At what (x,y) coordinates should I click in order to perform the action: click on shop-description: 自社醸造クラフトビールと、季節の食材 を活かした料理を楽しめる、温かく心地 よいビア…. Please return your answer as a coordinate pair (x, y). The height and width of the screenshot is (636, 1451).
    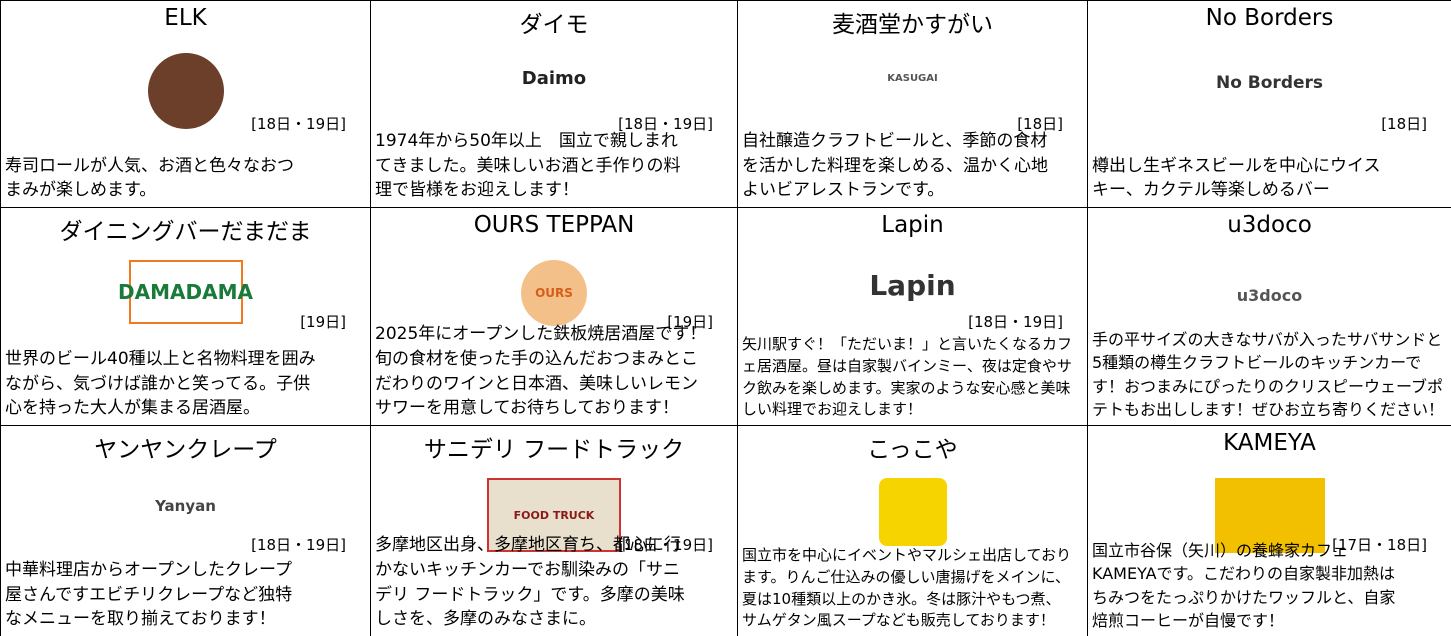
    Looking at the image, I should click on (913, 166).